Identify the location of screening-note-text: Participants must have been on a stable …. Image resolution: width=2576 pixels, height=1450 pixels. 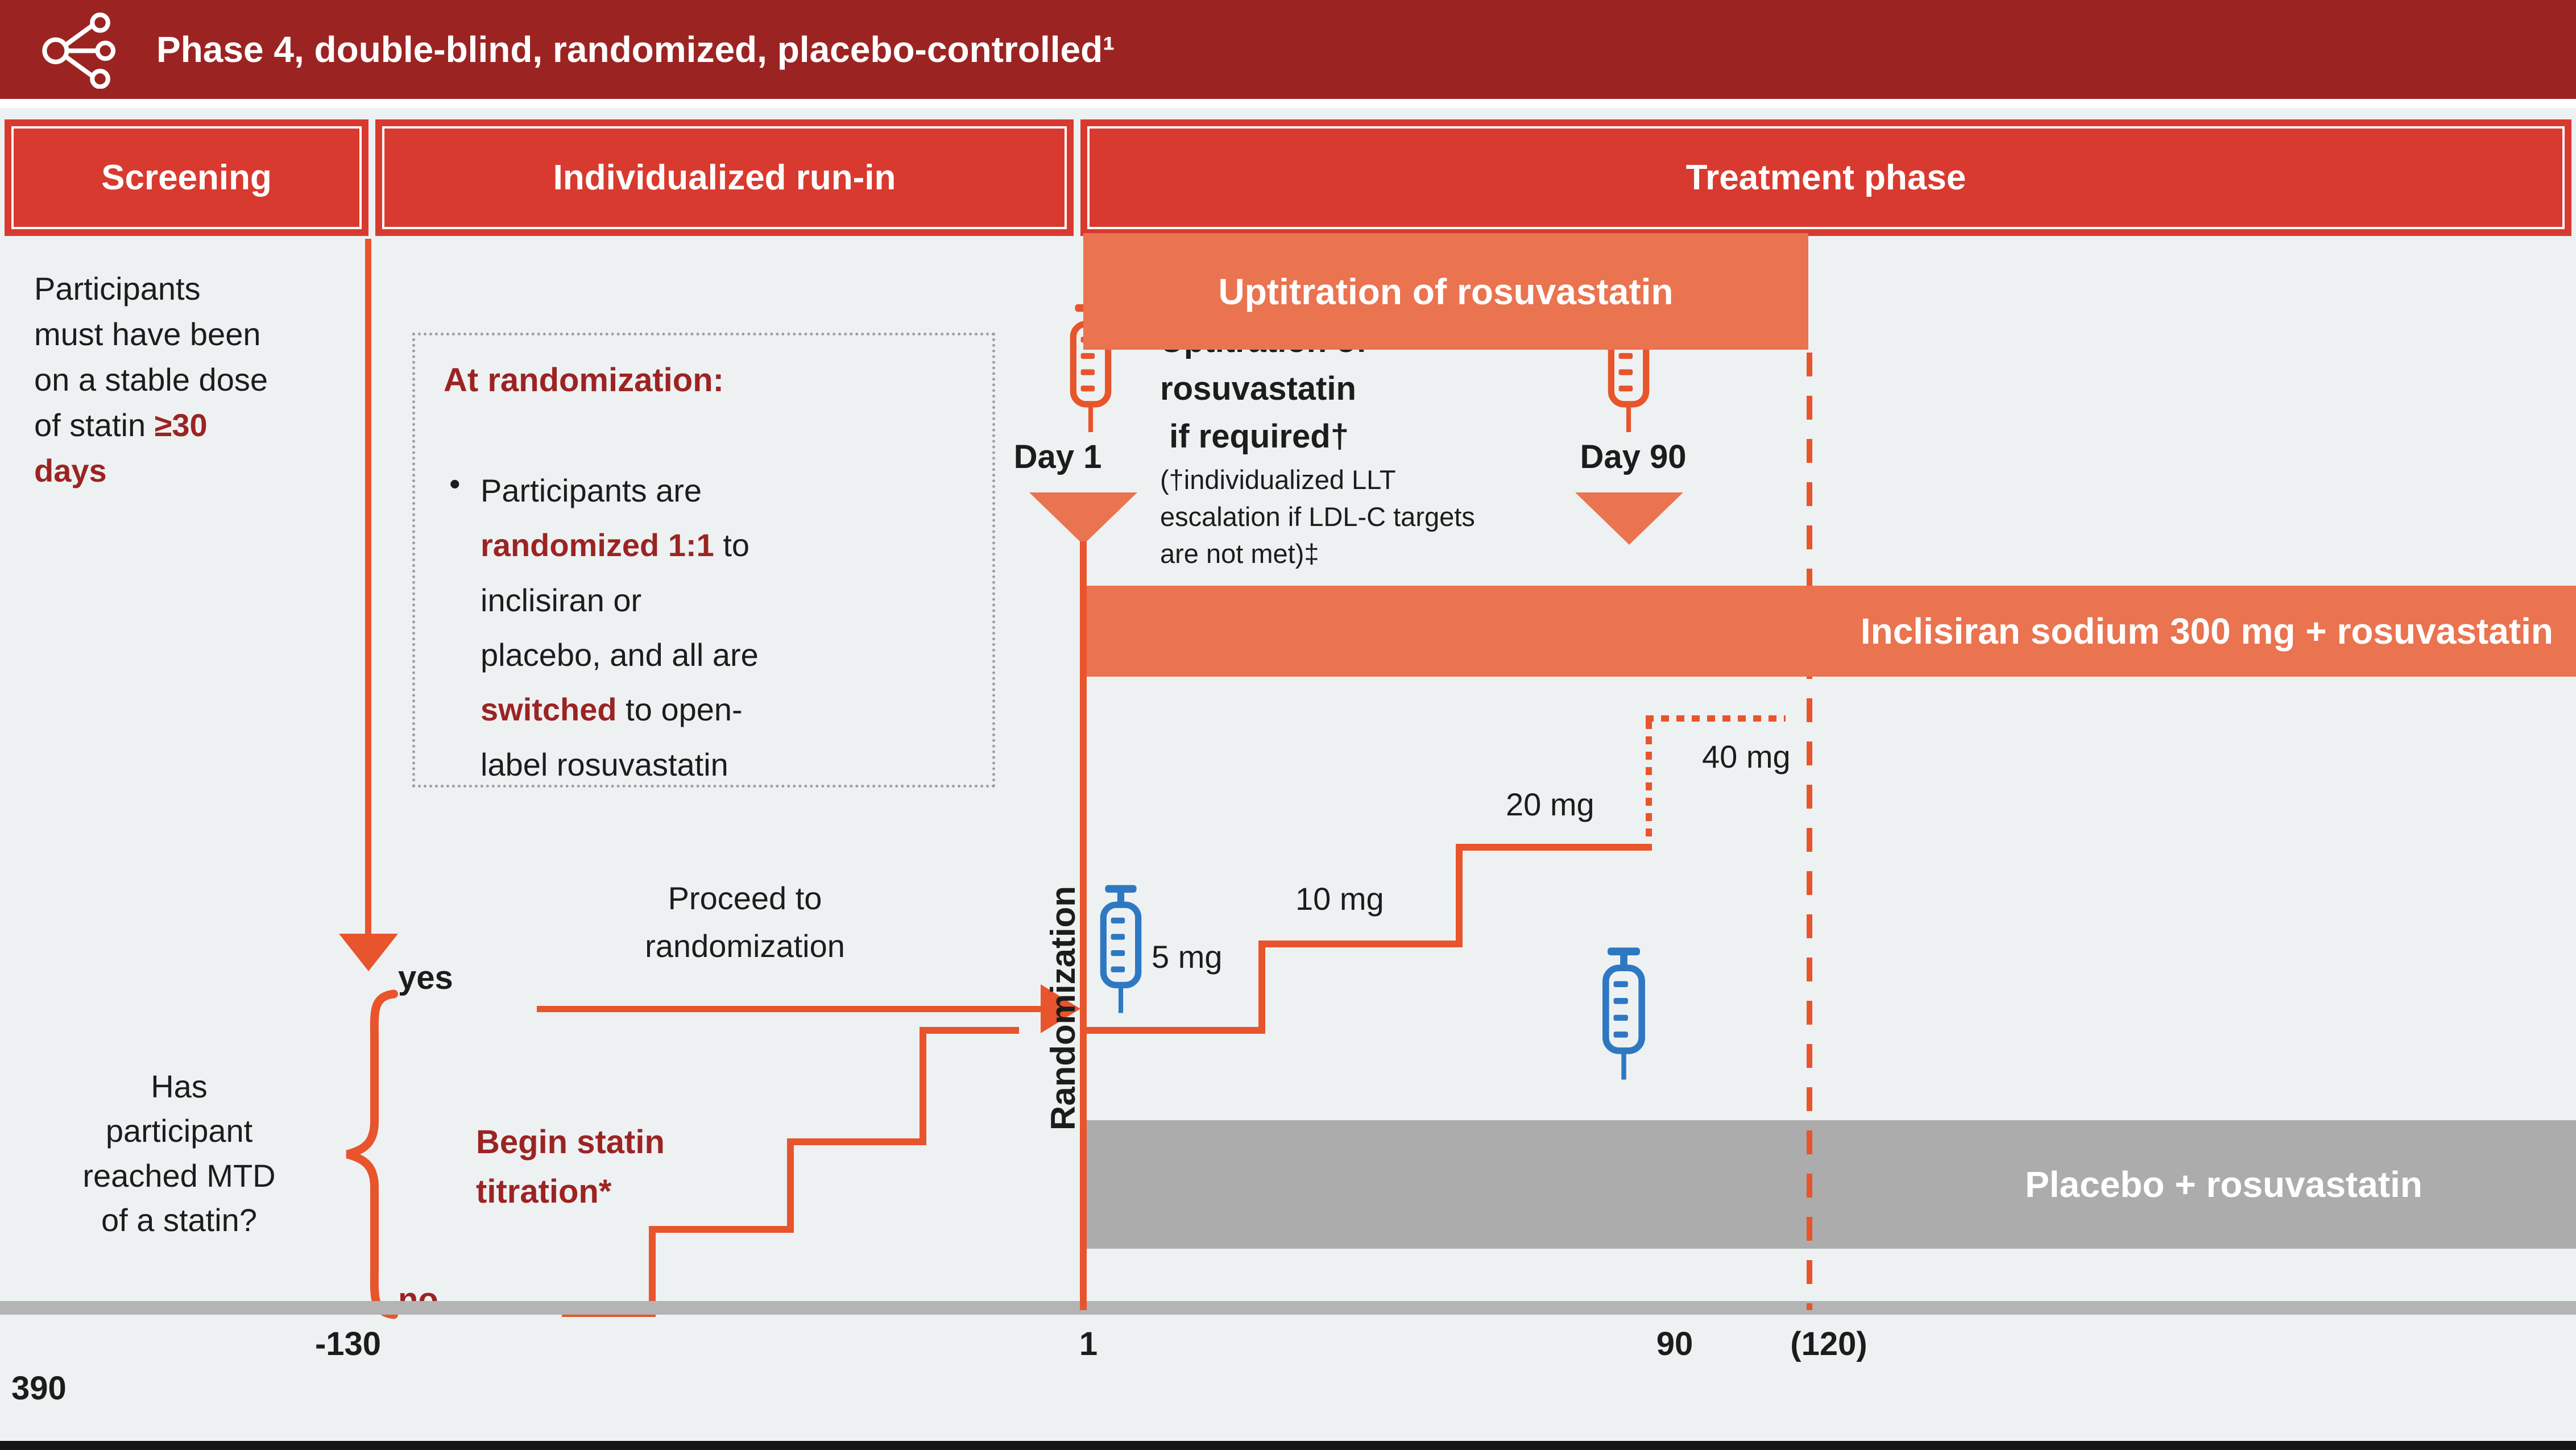
(151, 357).